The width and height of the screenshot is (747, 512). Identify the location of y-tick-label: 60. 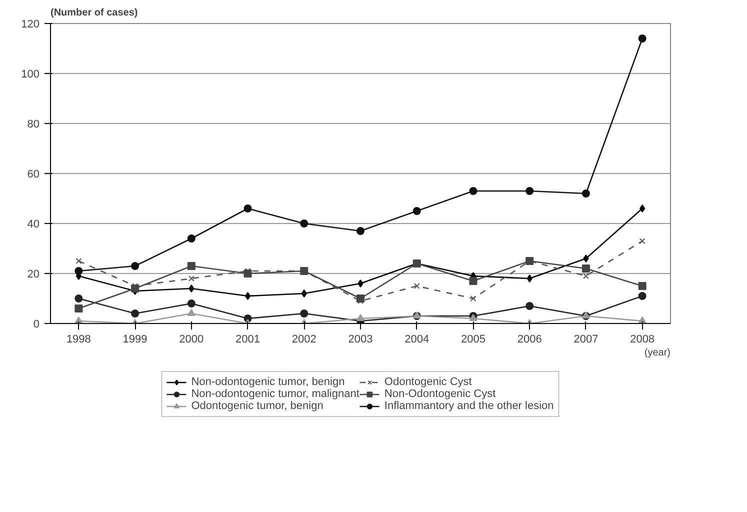
(33, 174).